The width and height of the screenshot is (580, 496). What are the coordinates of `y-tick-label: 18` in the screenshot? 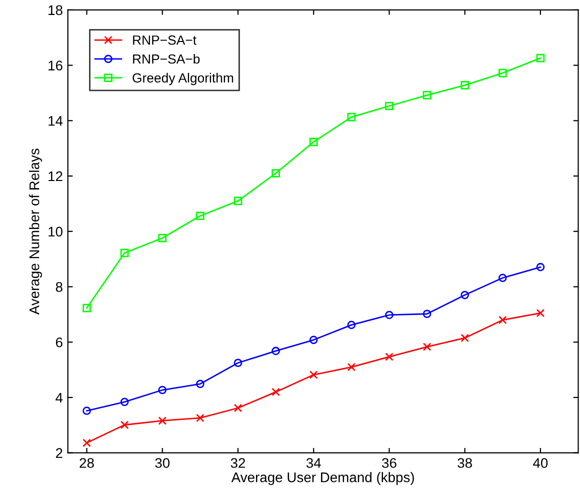 It's located at (55, 10).